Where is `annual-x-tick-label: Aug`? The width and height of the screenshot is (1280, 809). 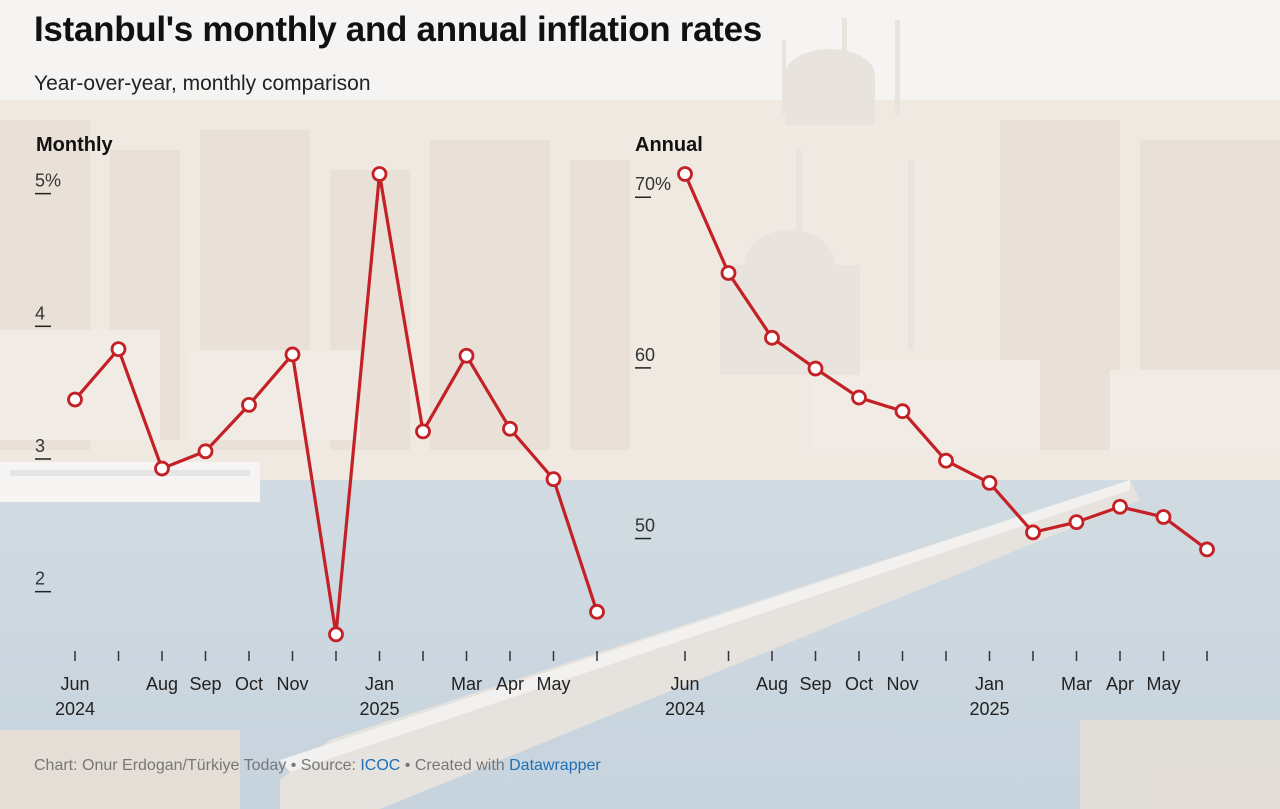 annual-x-tick-label: Aug is located at coordinates (772, 684).